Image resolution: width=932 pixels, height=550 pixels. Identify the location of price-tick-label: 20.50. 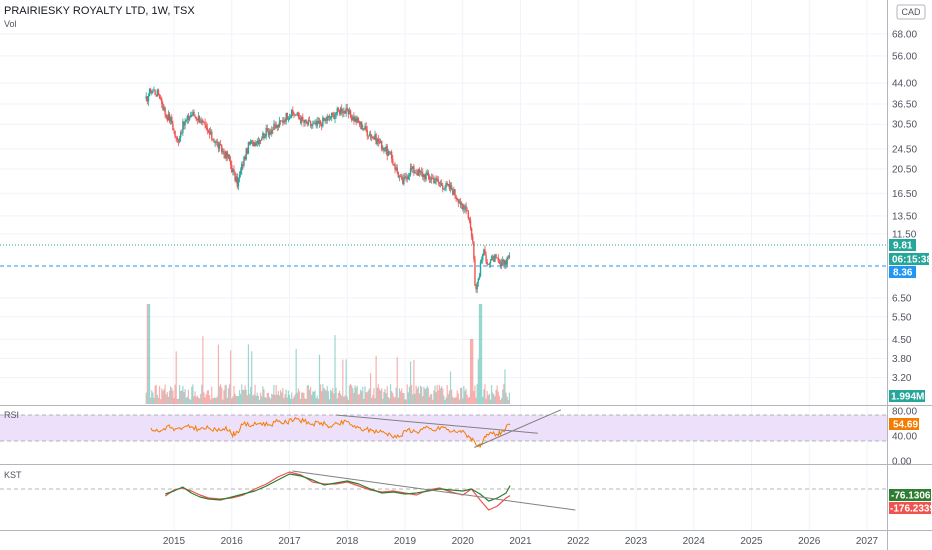
(904, 169).